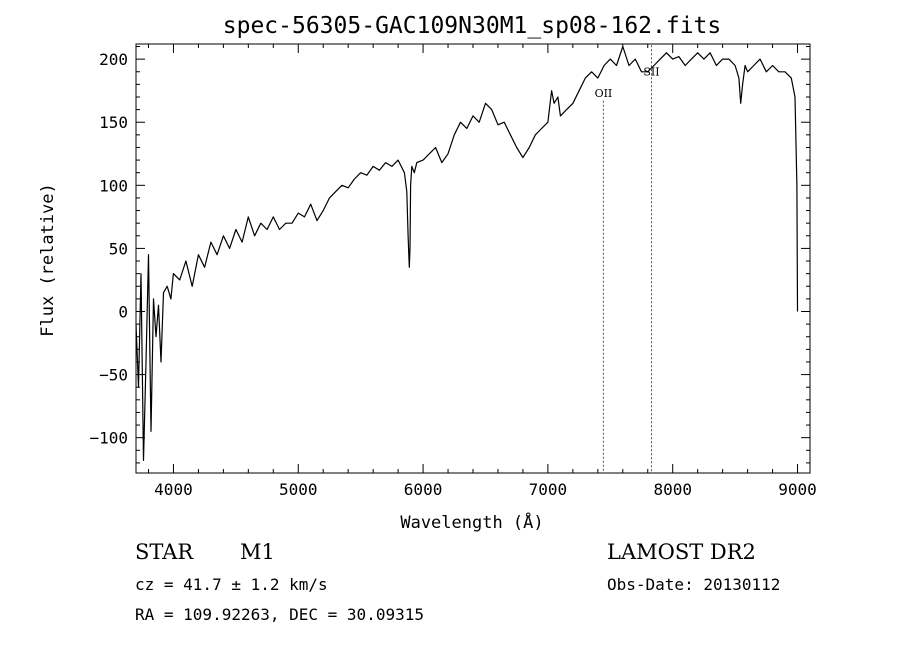  What do you see at coordinates (48, 260) in the screenshot?
I see `y-axis-label: Flux (relative)` at bounding box center [48, 260].